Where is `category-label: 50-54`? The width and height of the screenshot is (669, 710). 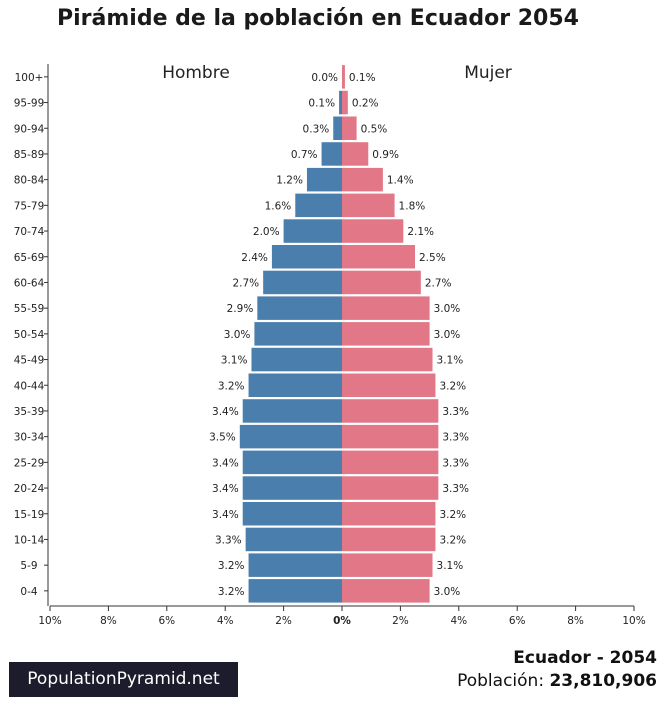 category-label: 50-54 is located at coordinates (29, 335).